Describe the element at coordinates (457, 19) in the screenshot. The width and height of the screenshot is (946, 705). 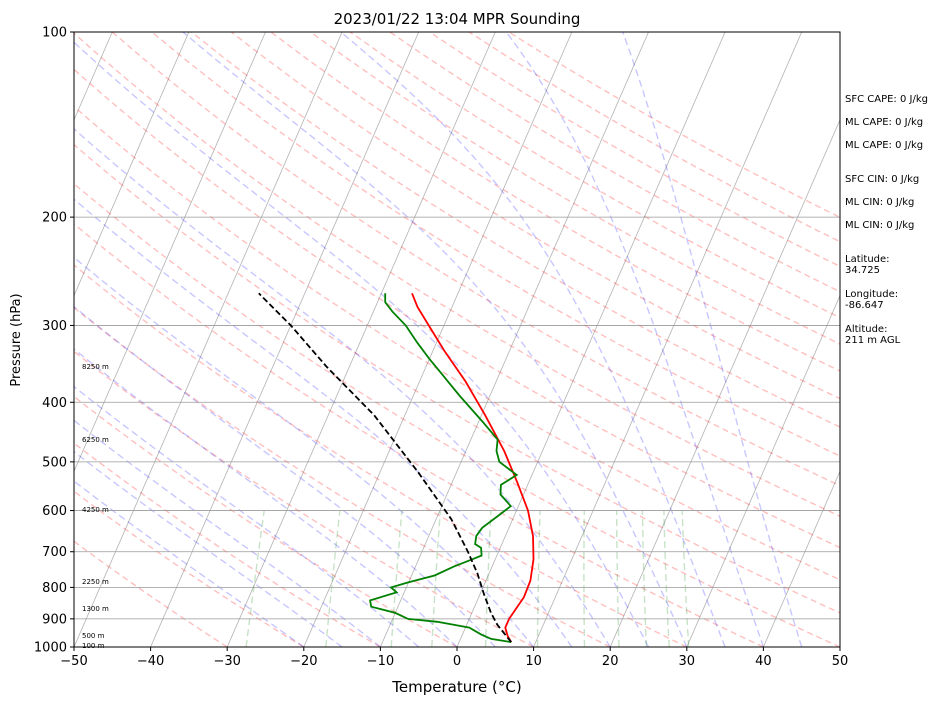
I see `chart-title: 2023/01/22 13:04 MPR Sounding` at that location.